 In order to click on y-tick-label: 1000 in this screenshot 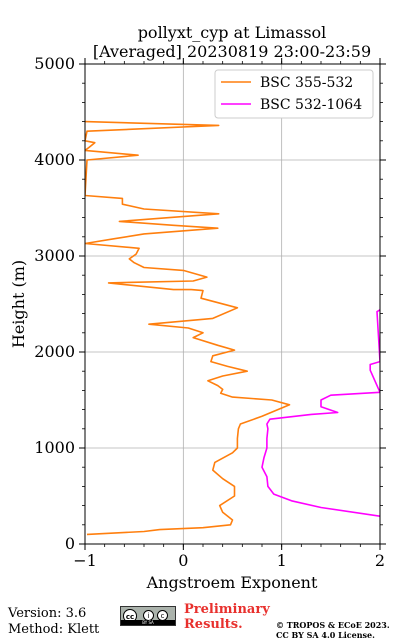, I will do `click(54, 447)`.